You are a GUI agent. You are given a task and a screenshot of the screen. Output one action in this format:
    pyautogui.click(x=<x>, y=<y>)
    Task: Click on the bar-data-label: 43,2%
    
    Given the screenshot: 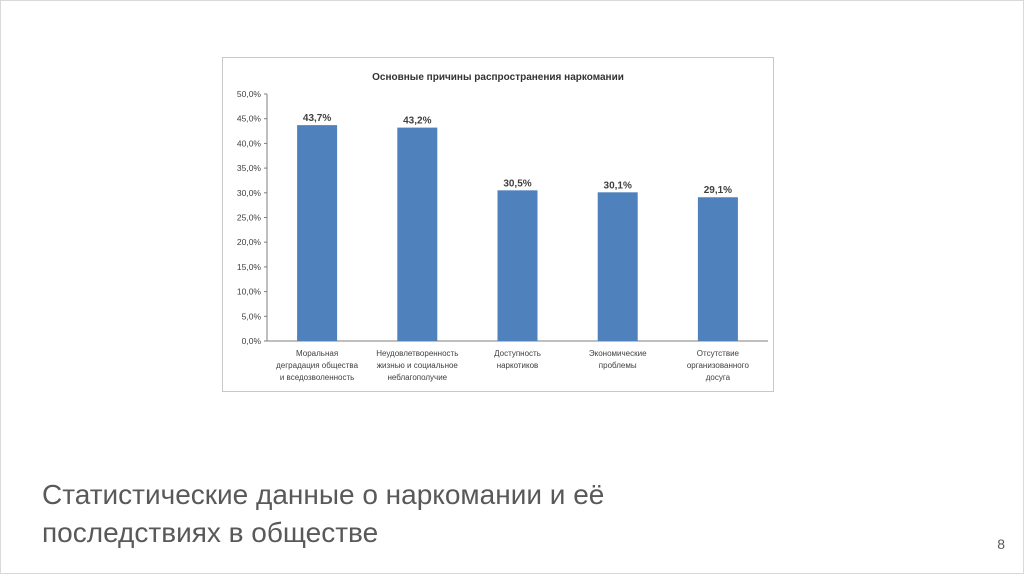 What is the action you would take?
    pyautogui.click(x=417, y=121)
    